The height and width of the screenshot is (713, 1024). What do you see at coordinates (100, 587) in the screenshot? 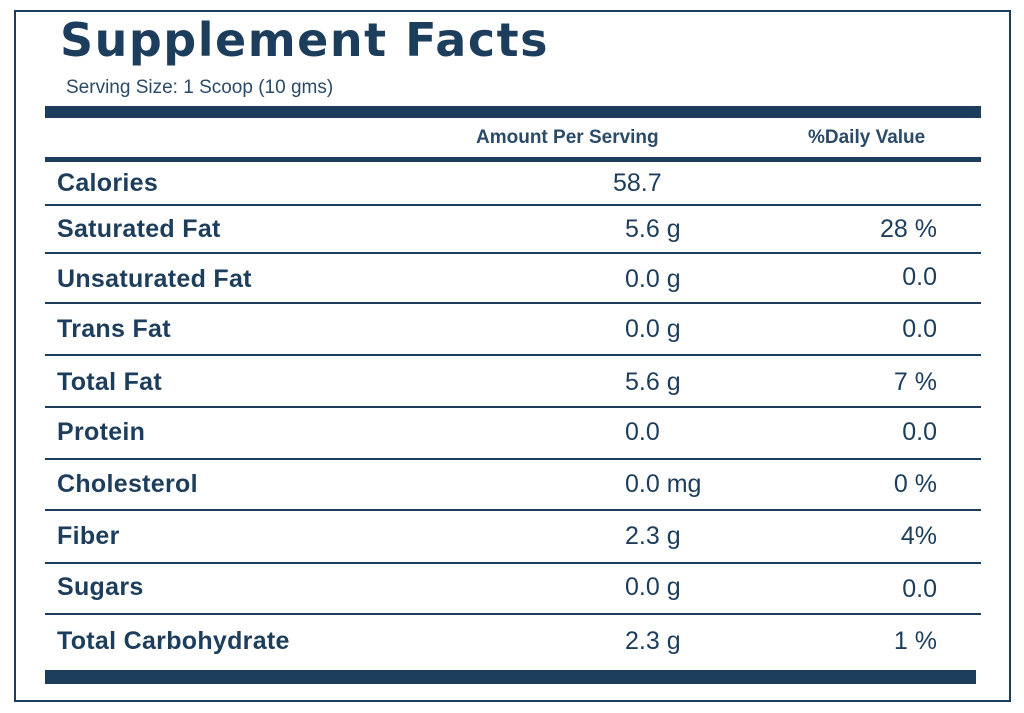
I see `nutrient-name: Sugars` at bounding box center [100, 587].